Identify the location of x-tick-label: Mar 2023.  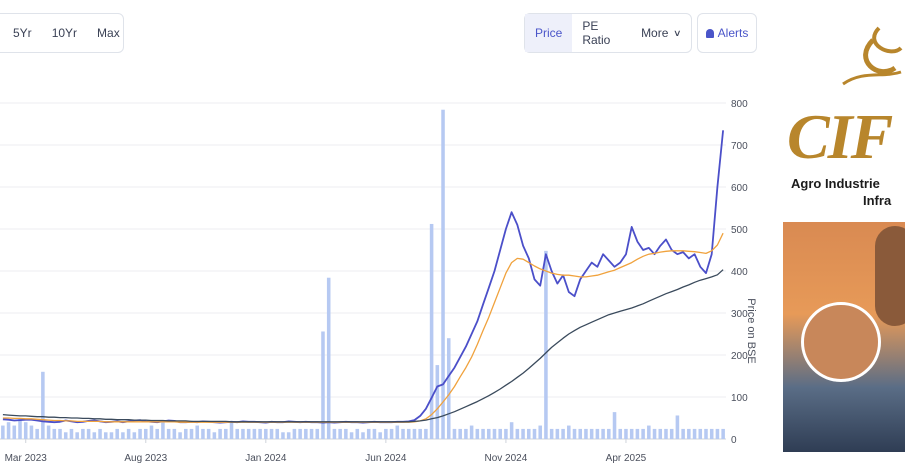
(26, 458).